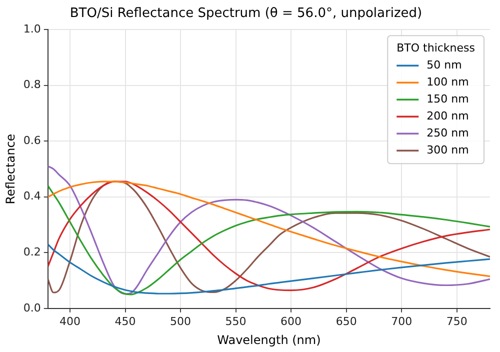 Image resolution: width=500 pixels, height=352 pixels. Describe the element at coordinates (32, 85) in the screenshot. I see `y-tick-label: 0.8` at that location.